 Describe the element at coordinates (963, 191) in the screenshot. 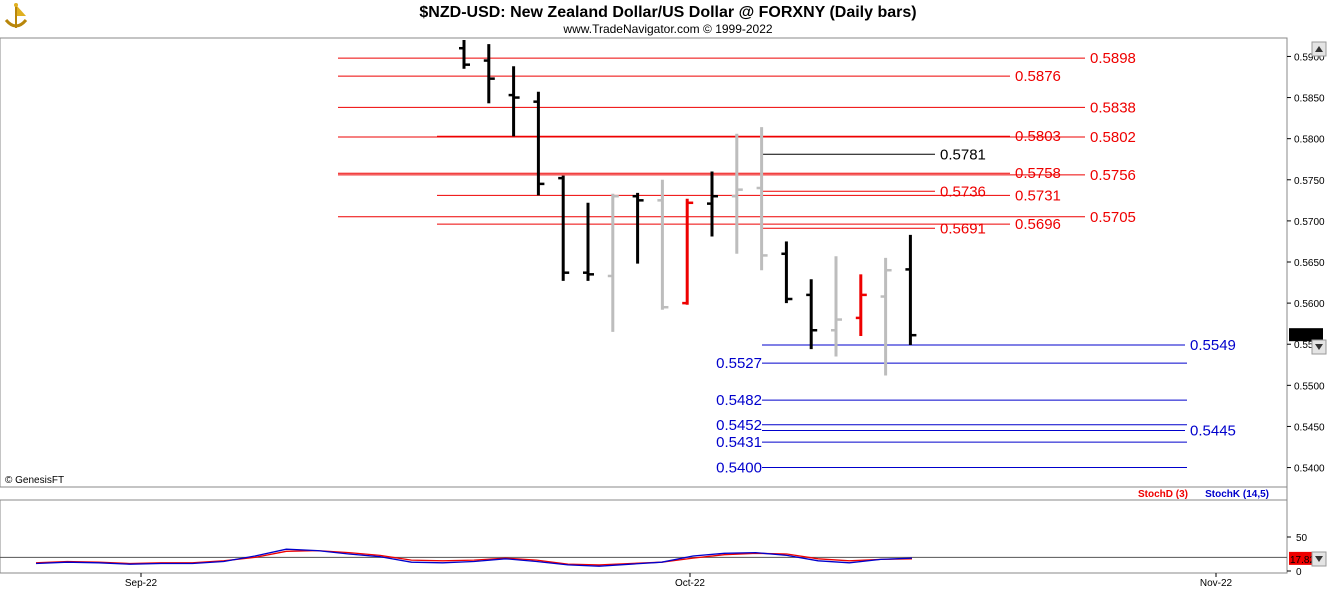

I see `price-level-label: 0.5736` at that location.